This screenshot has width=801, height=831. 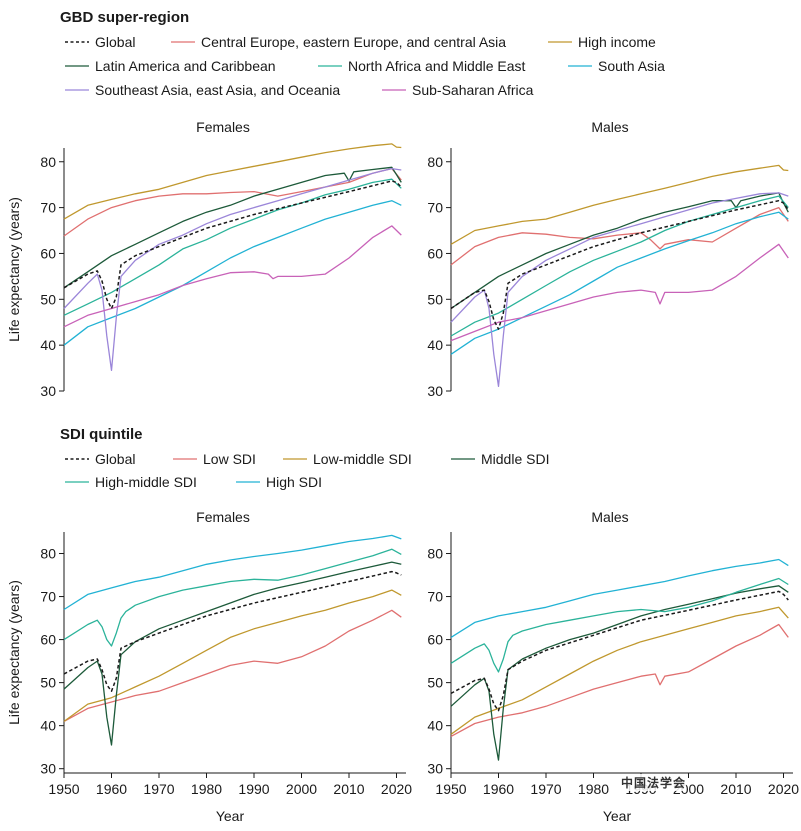 I want to click on panel2-series-low-middle-sdi, so click(x=232, y=655).